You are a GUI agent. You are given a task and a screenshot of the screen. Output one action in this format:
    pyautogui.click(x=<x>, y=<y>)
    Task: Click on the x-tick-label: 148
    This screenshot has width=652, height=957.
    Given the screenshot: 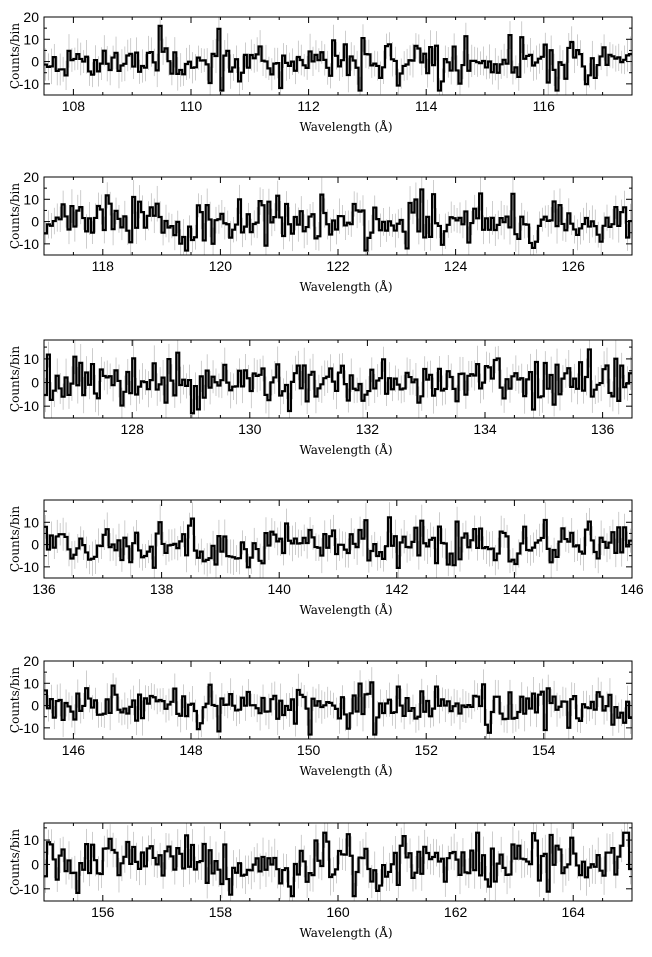 What is the action you would take?
    pyautogui.click(x=191, y=750)
    